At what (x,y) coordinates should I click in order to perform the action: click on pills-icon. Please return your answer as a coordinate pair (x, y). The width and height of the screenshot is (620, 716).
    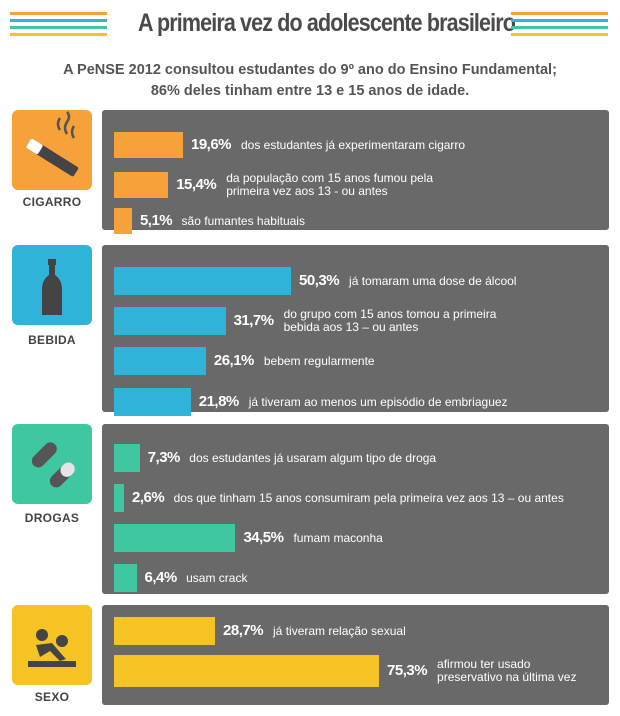
    Looking at the image, I should click on (52, 464).